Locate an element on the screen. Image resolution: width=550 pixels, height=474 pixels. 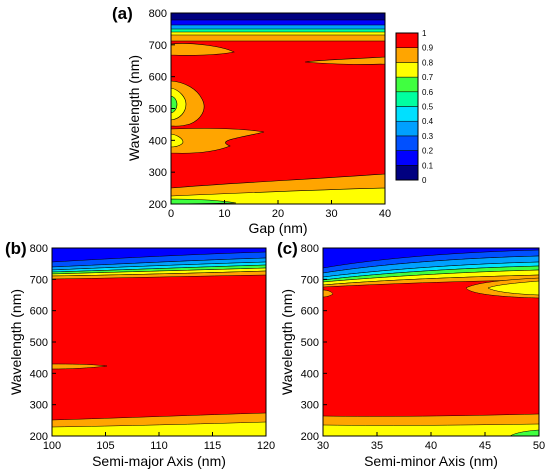
band-a-lightblue is located at coordinates (278, 27).